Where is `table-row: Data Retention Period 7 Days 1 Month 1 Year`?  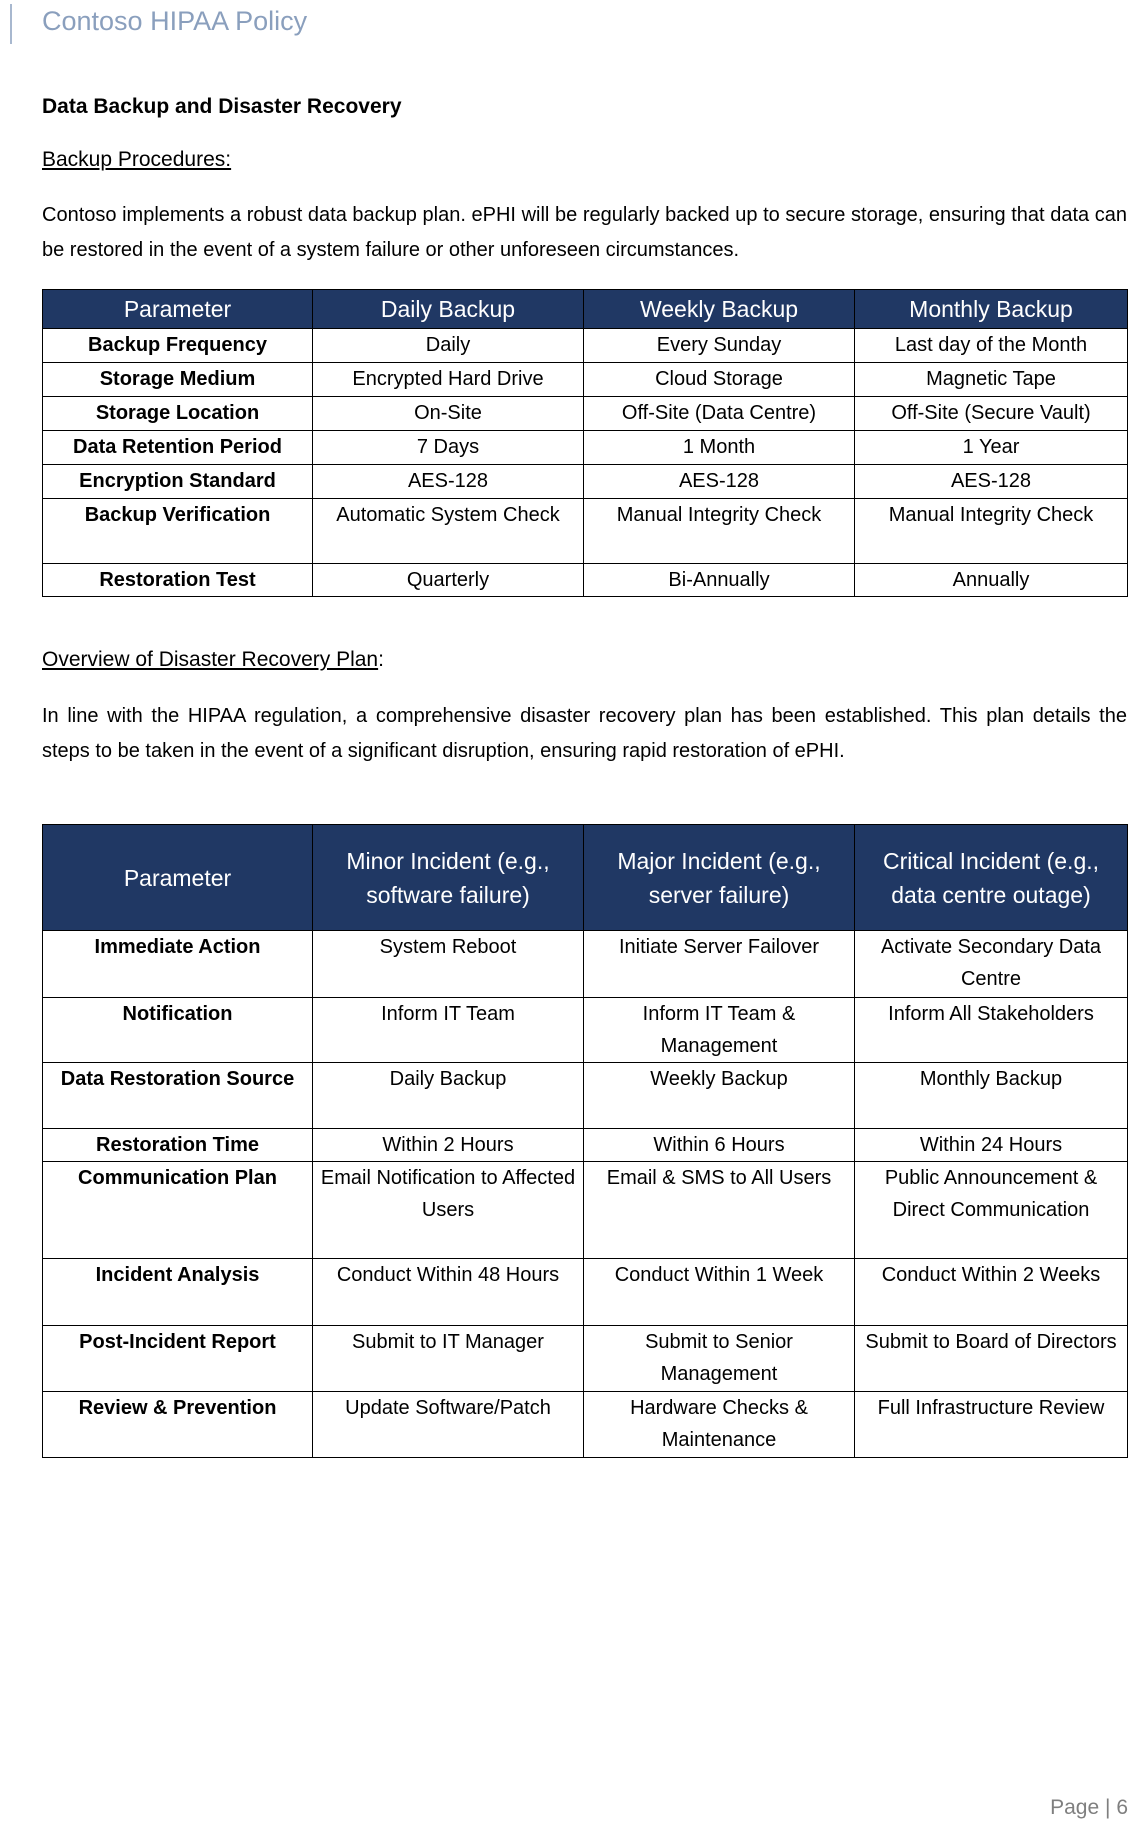
table-row: Data Retention Period 7 Days 1 Month 1 Year is located at coordinates (585, 447).